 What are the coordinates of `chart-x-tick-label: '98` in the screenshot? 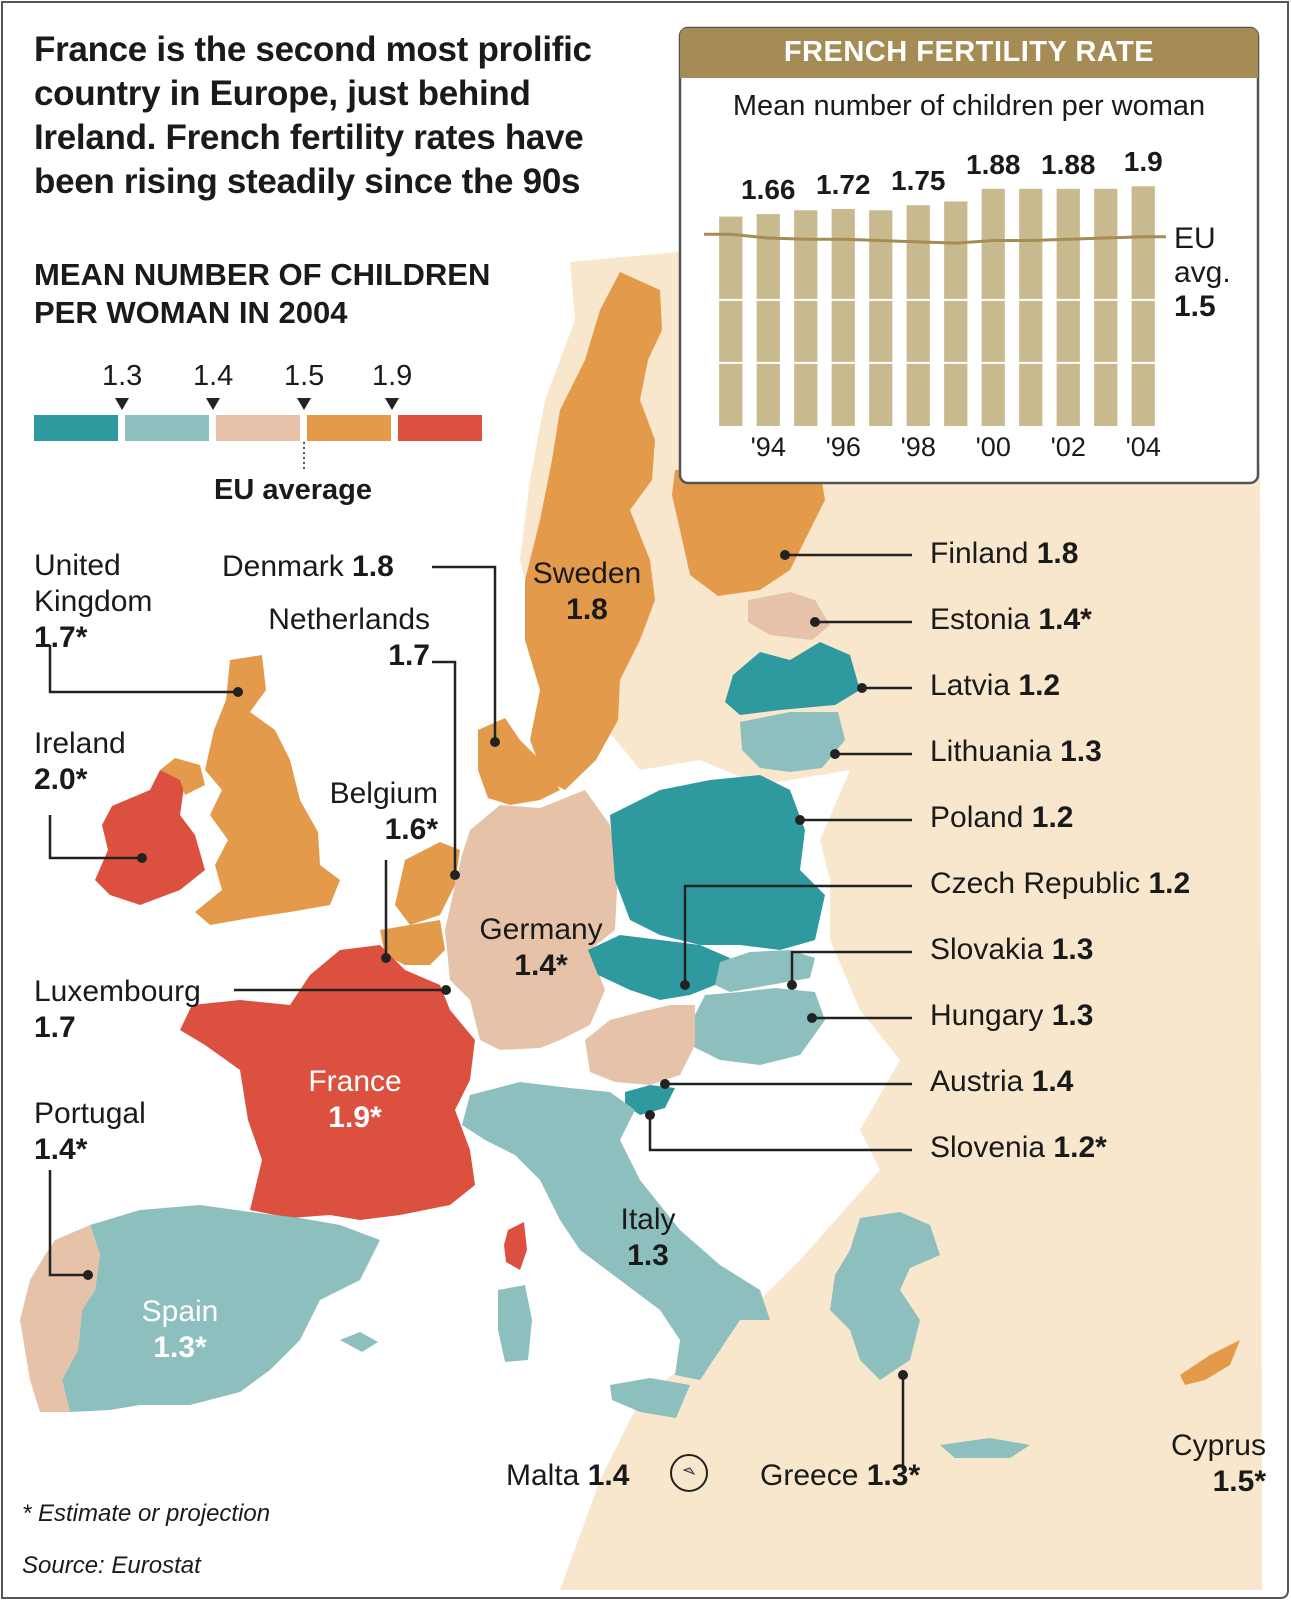 It's located at (918, 447).